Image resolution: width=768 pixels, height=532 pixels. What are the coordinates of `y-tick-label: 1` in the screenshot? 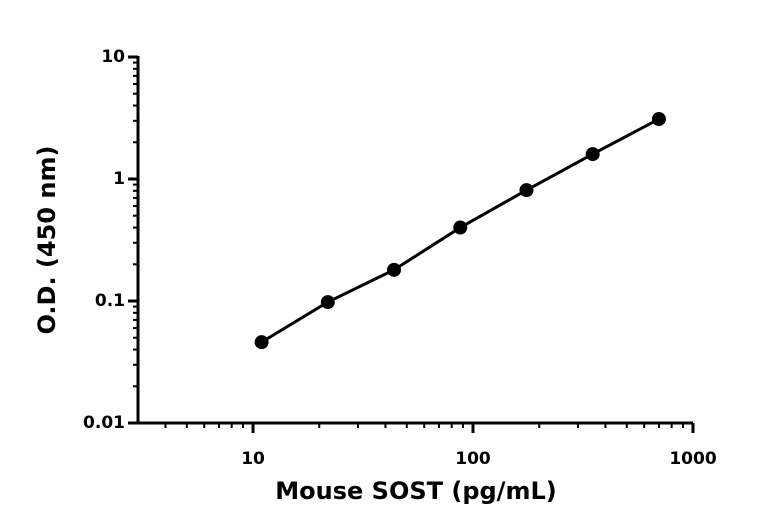 It's located at (119, 179).